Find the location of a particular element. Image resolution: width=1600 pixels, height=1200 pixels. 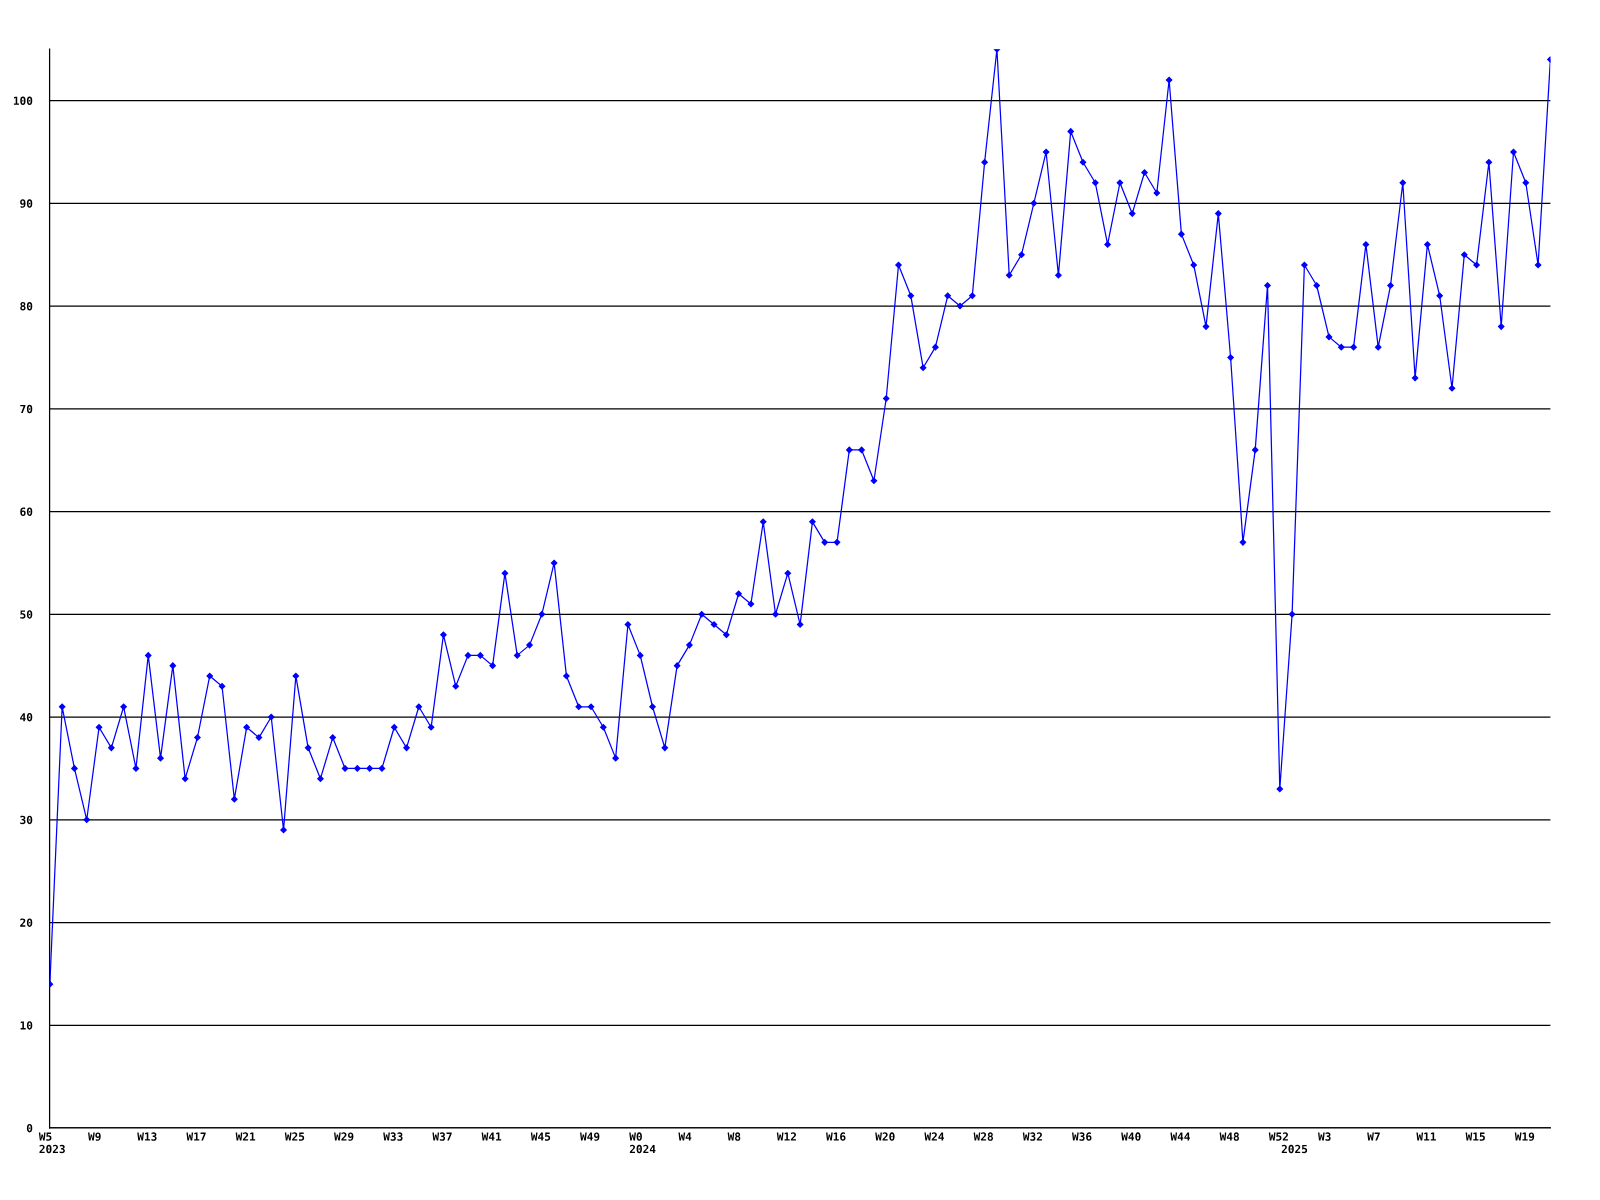

y-tick-label: 30 is located at coordinates (26, 820).